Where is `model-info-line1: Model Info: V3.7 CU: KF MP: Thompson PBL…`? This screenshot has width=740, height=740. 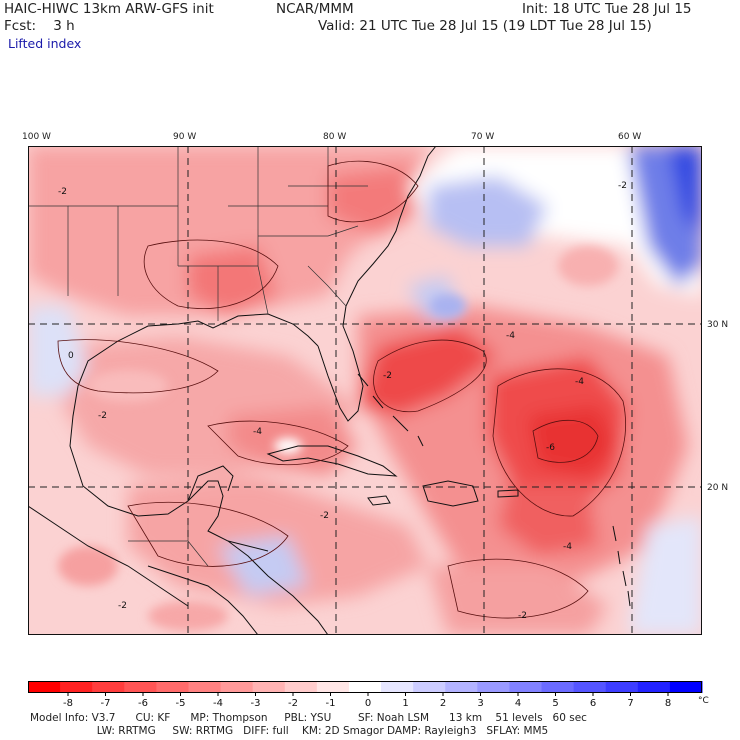 model-info-line1: Model Info: V3.7 CU: KF MP: Thompson PBL… is located at coordinates (308, 718).